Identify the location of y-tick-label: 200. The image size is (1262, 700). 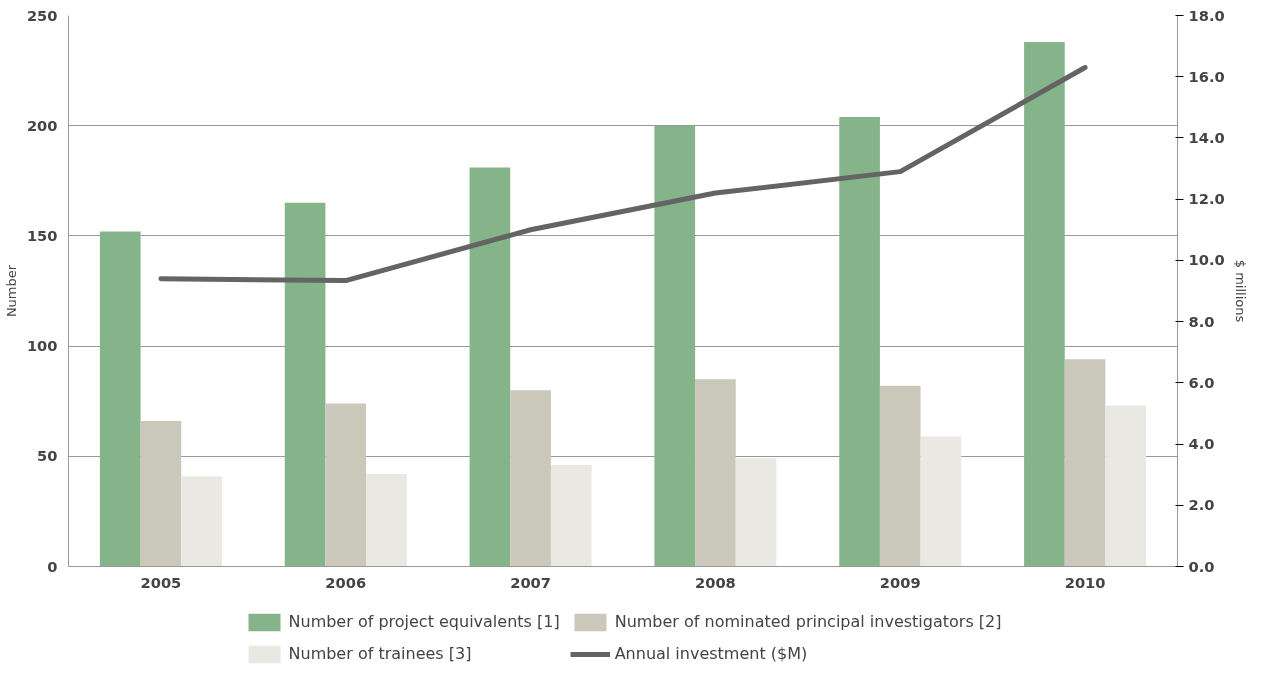
(42, 125).